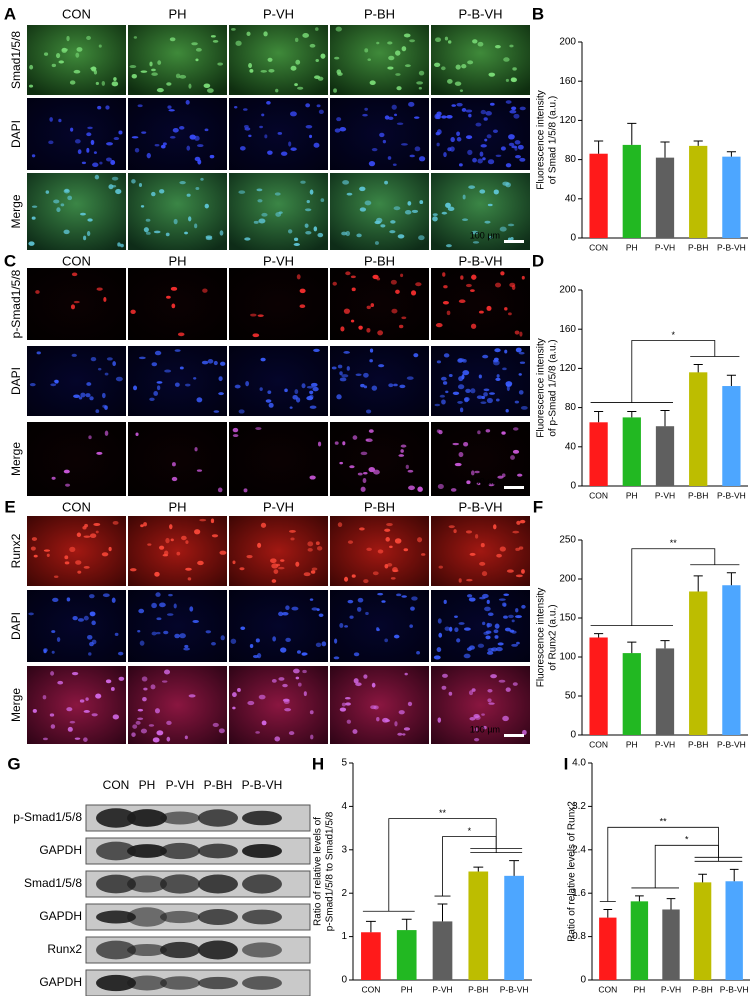 Image resolution: width=753 pixels, height=996 pixels. Describe the element at coordinates (567, 120) in the screenshot. I see `y-tick-label: 120` at that location.